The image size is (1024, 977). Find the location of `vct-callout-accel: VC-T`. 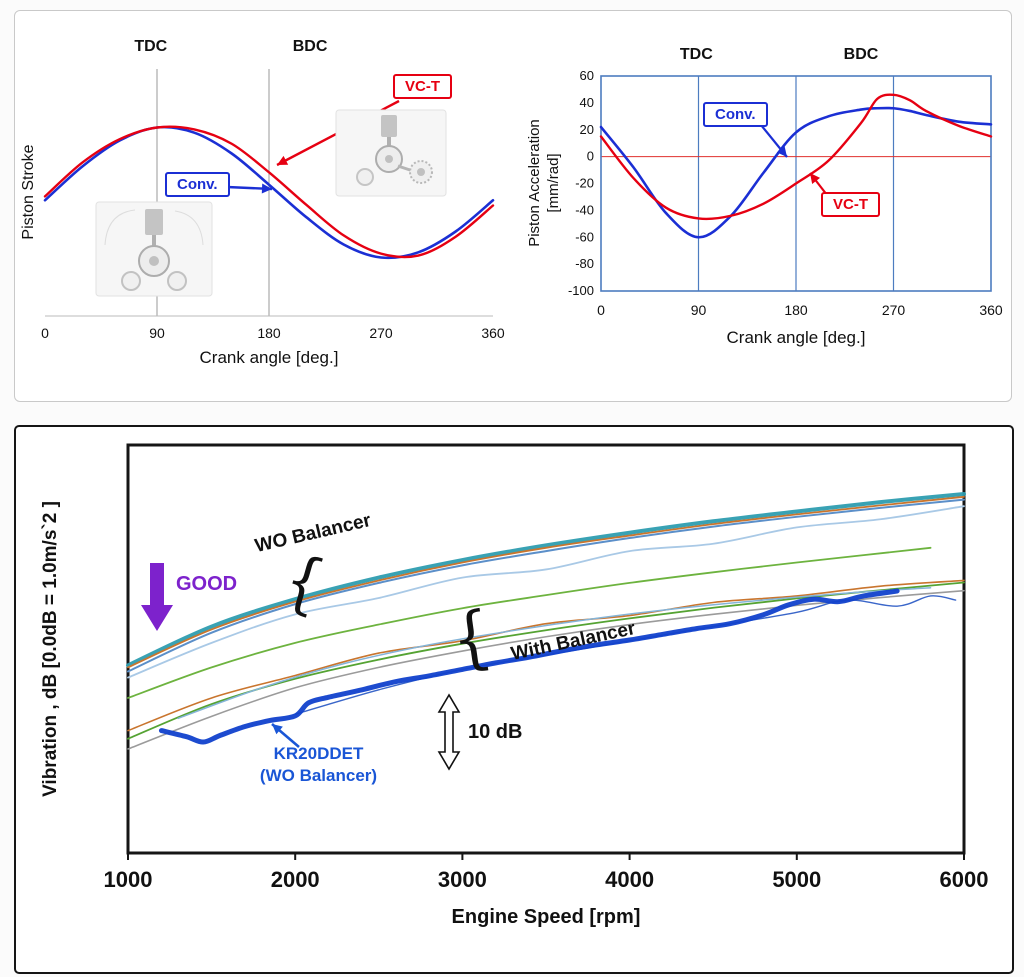

vct-callout-accel: VC-T is located at coordinates (850, 204).